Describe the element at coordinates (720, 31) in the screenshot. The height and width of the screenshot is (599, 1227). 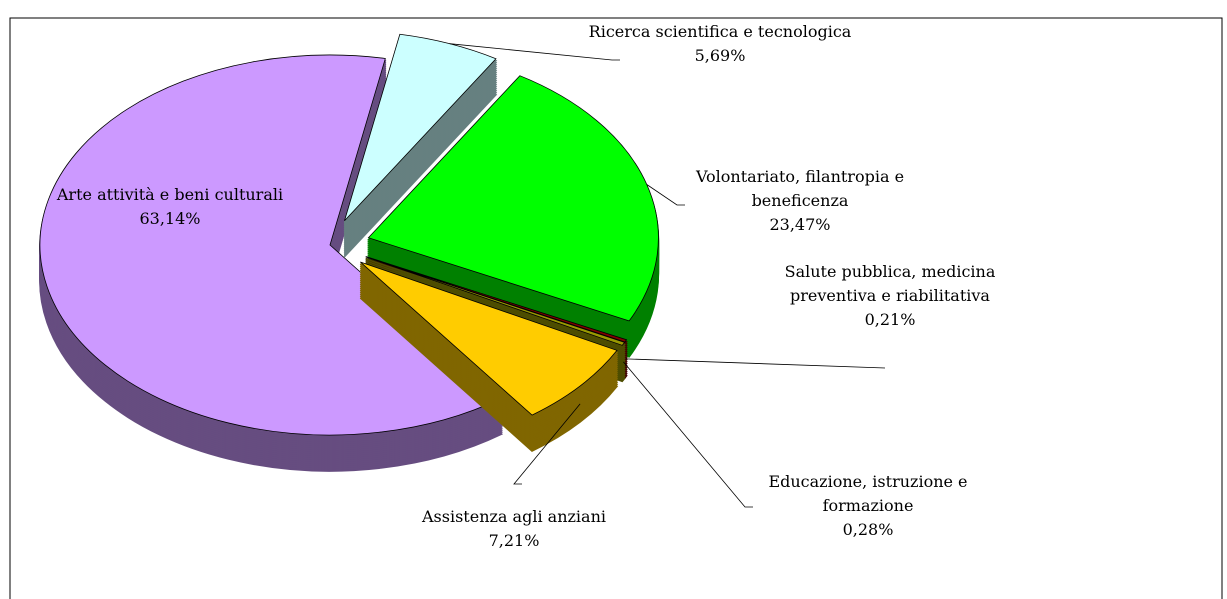
I see `category-label: Ricerca scientifica e tecnologica` at that location.